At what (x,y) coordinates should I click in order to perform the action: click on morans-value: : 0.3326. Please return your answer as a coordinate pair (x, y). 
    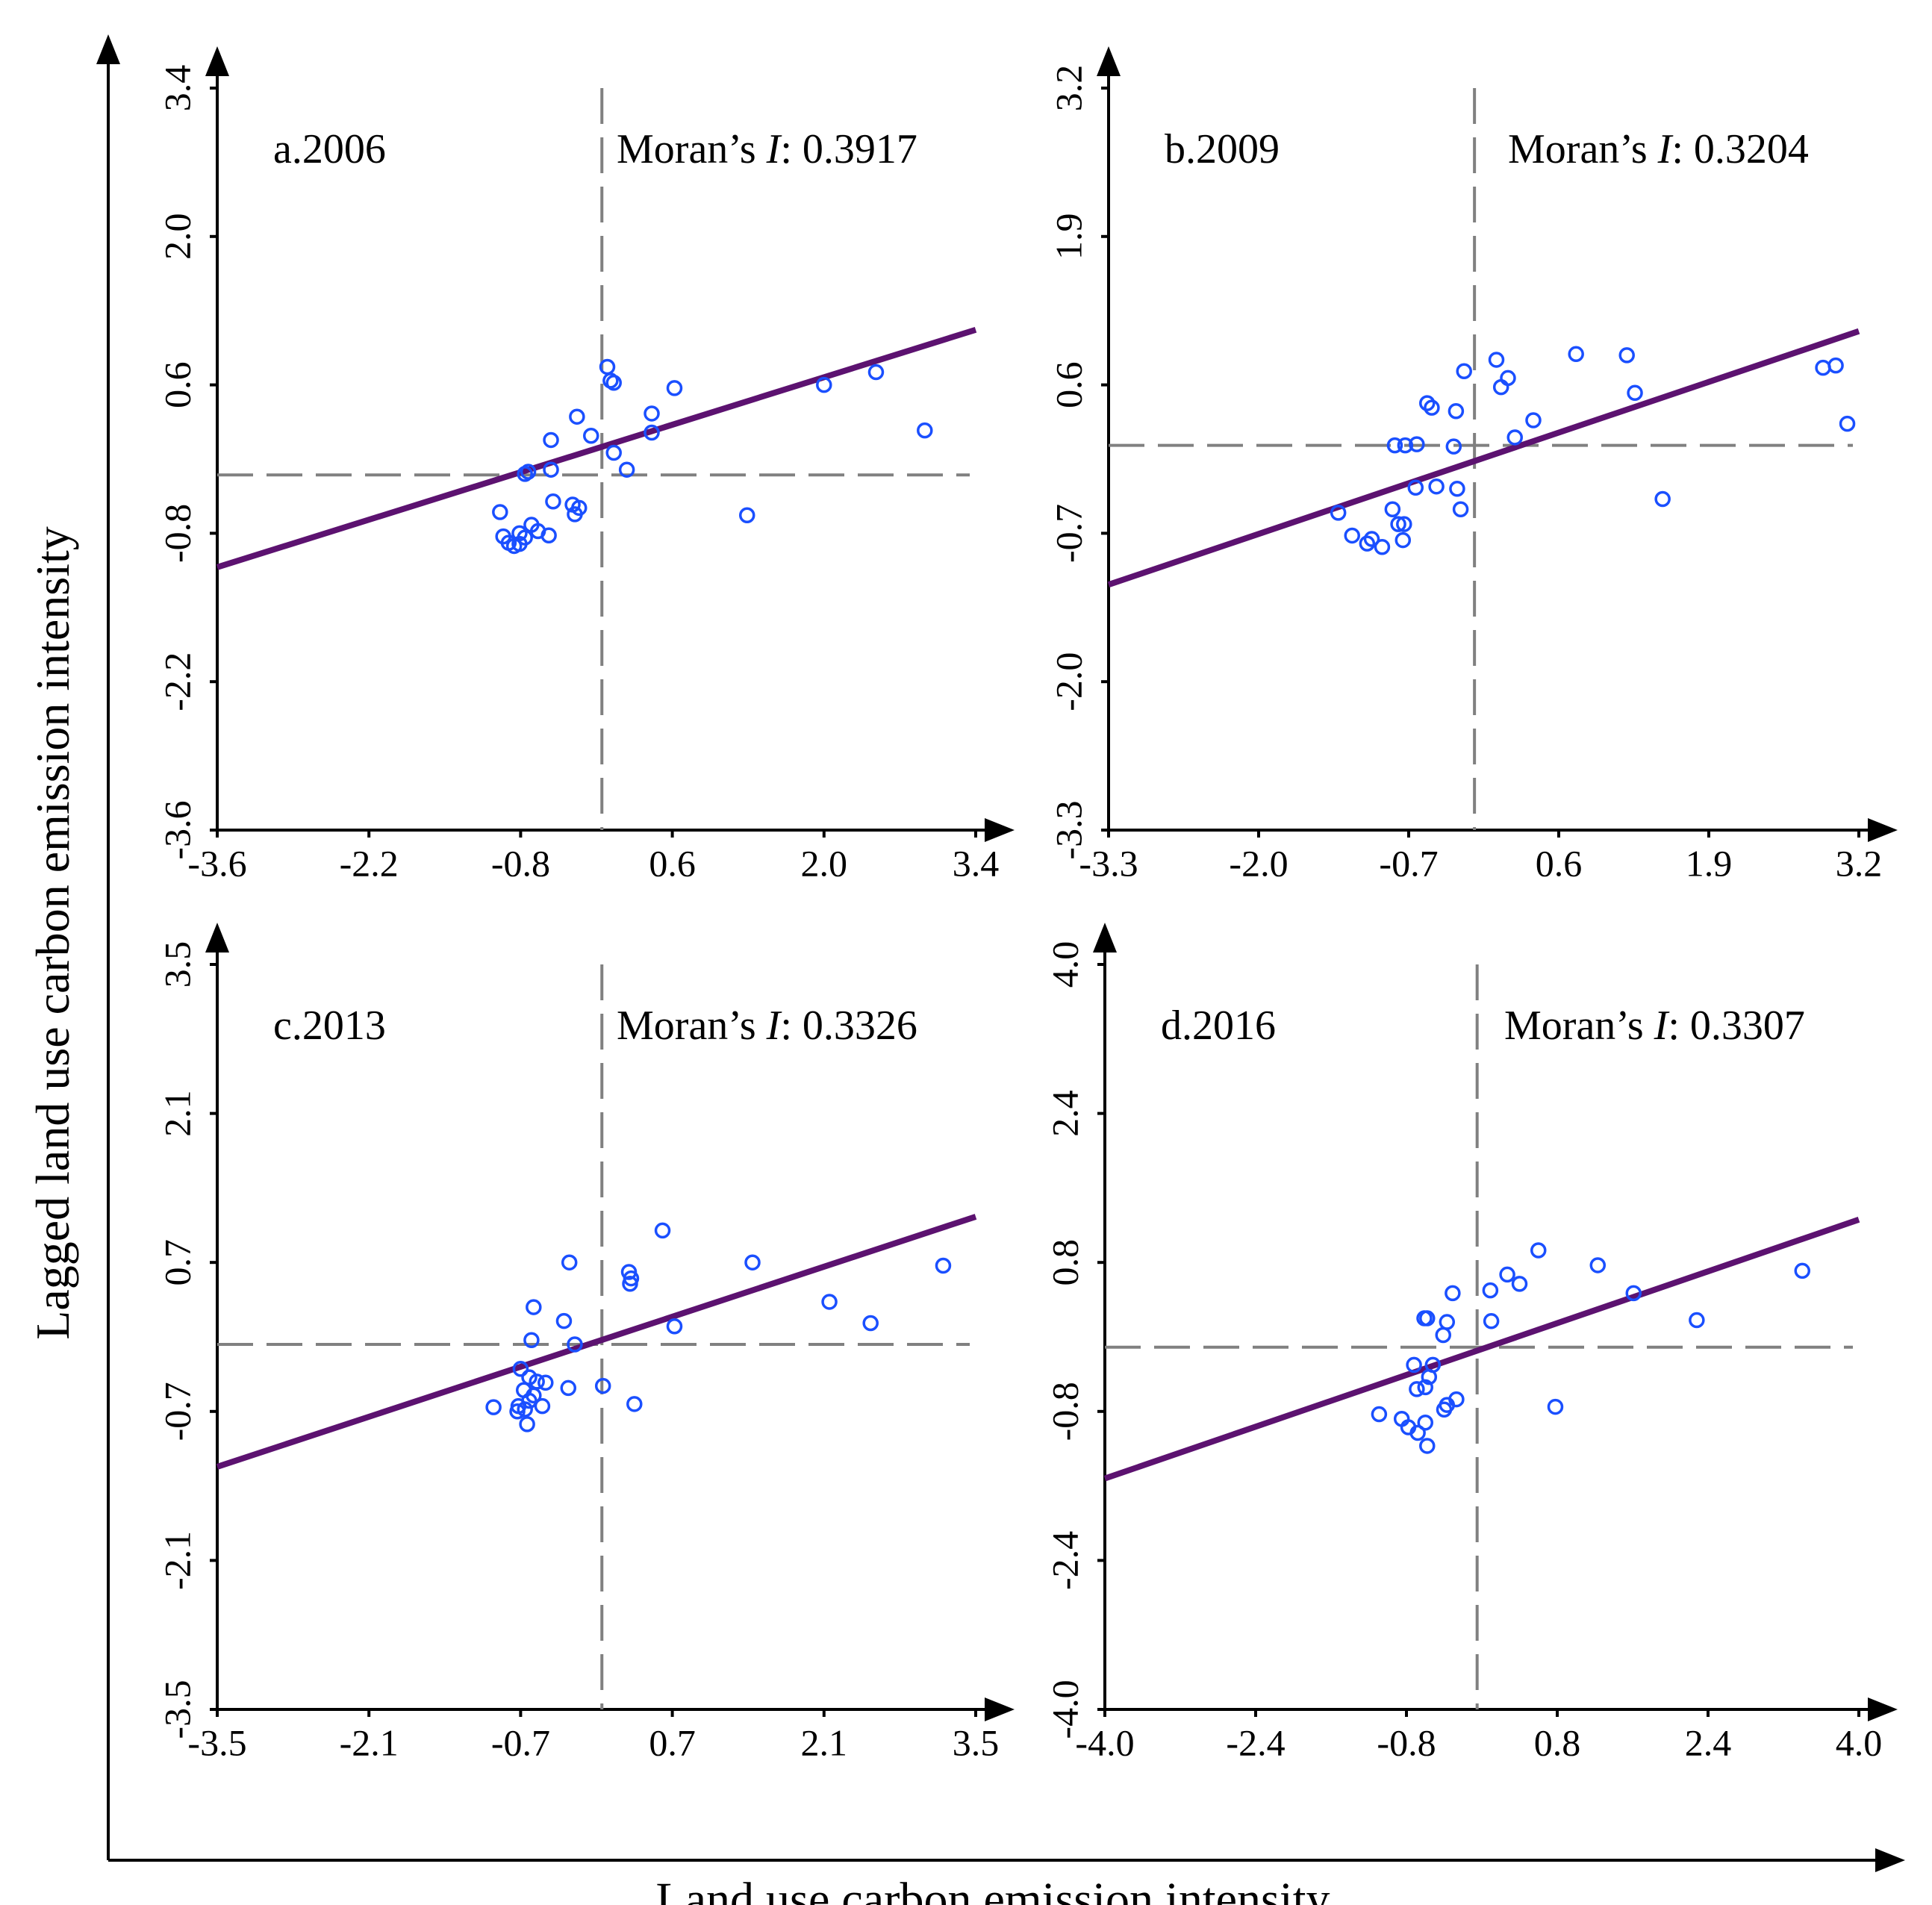
    Looking at the image, I should click on (849, 1026).